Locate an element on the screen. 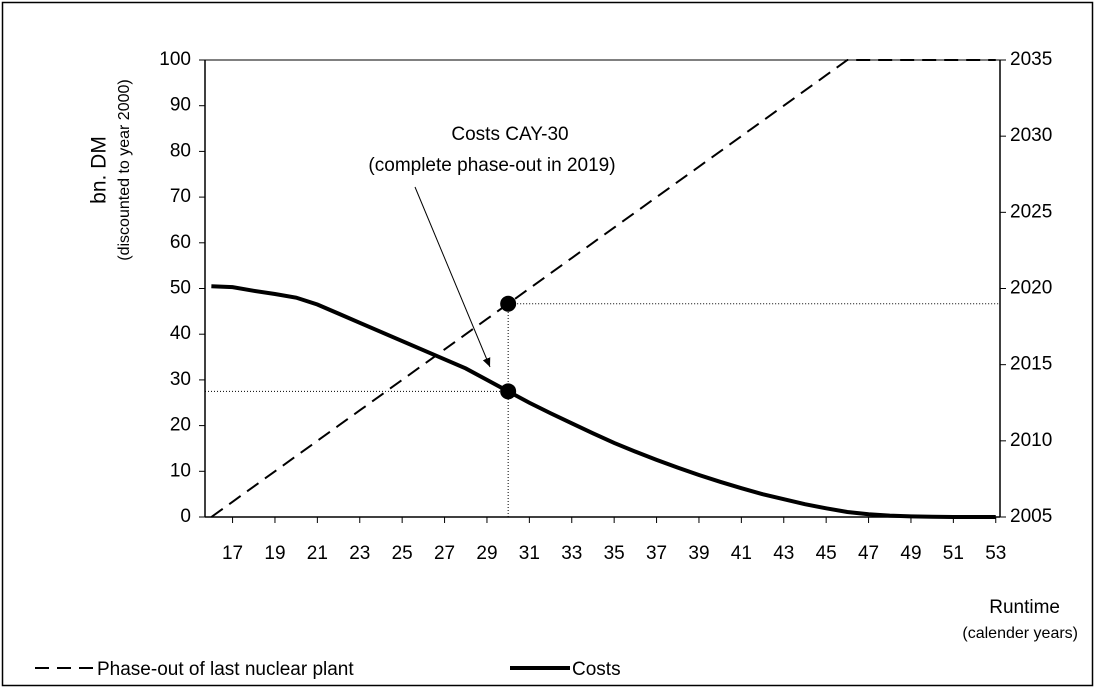 This screenshot has width=1095, height=688. x-tick-label: 17 is located at coordinates (232, 553).